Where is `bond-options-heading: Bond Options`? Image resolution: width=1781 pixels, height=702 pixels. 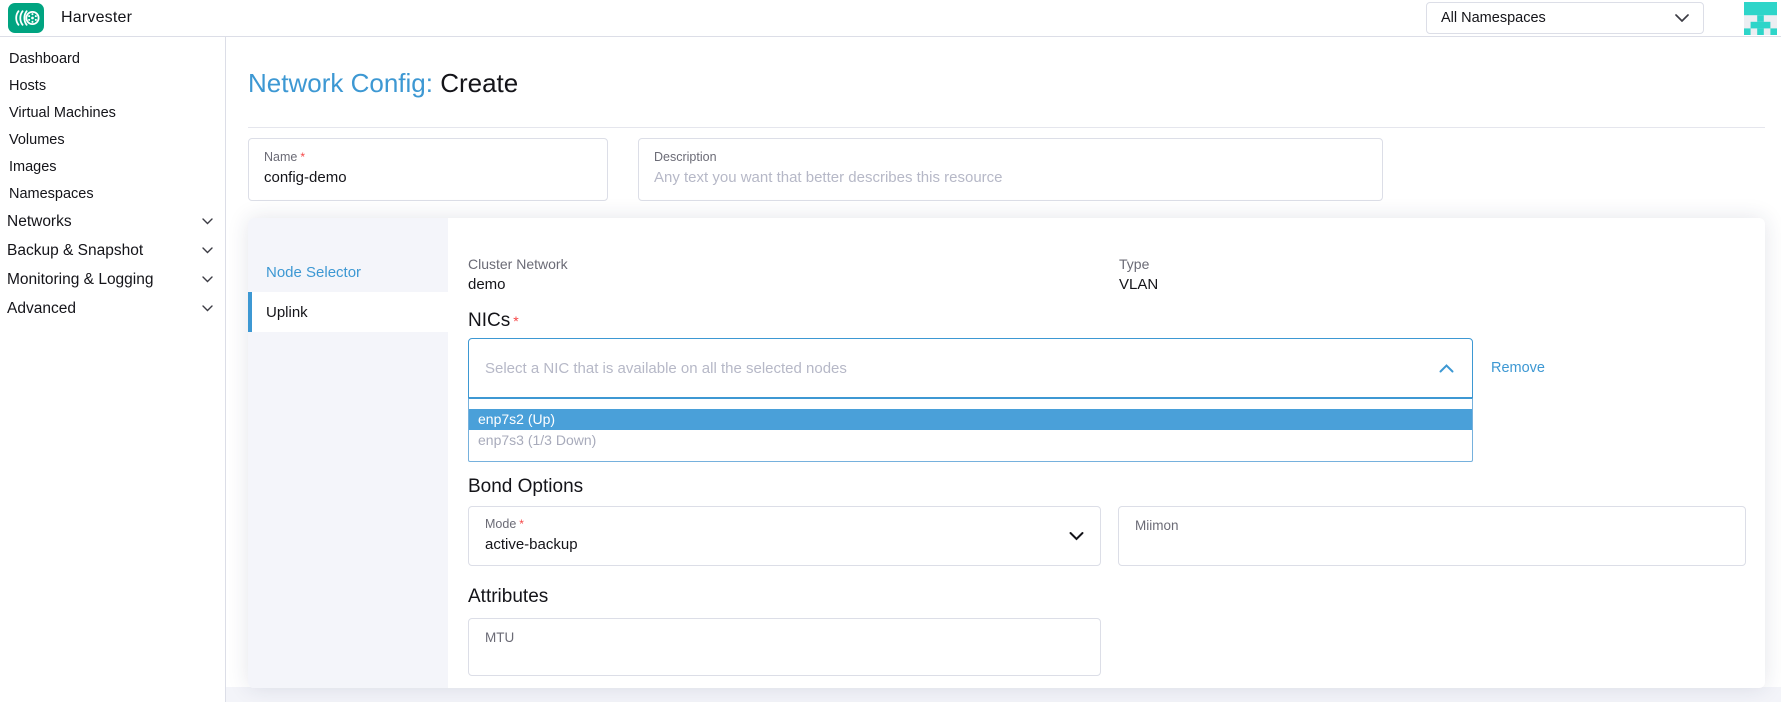 bond-options-heading: Bond Options is located at coordinates (526, 486).